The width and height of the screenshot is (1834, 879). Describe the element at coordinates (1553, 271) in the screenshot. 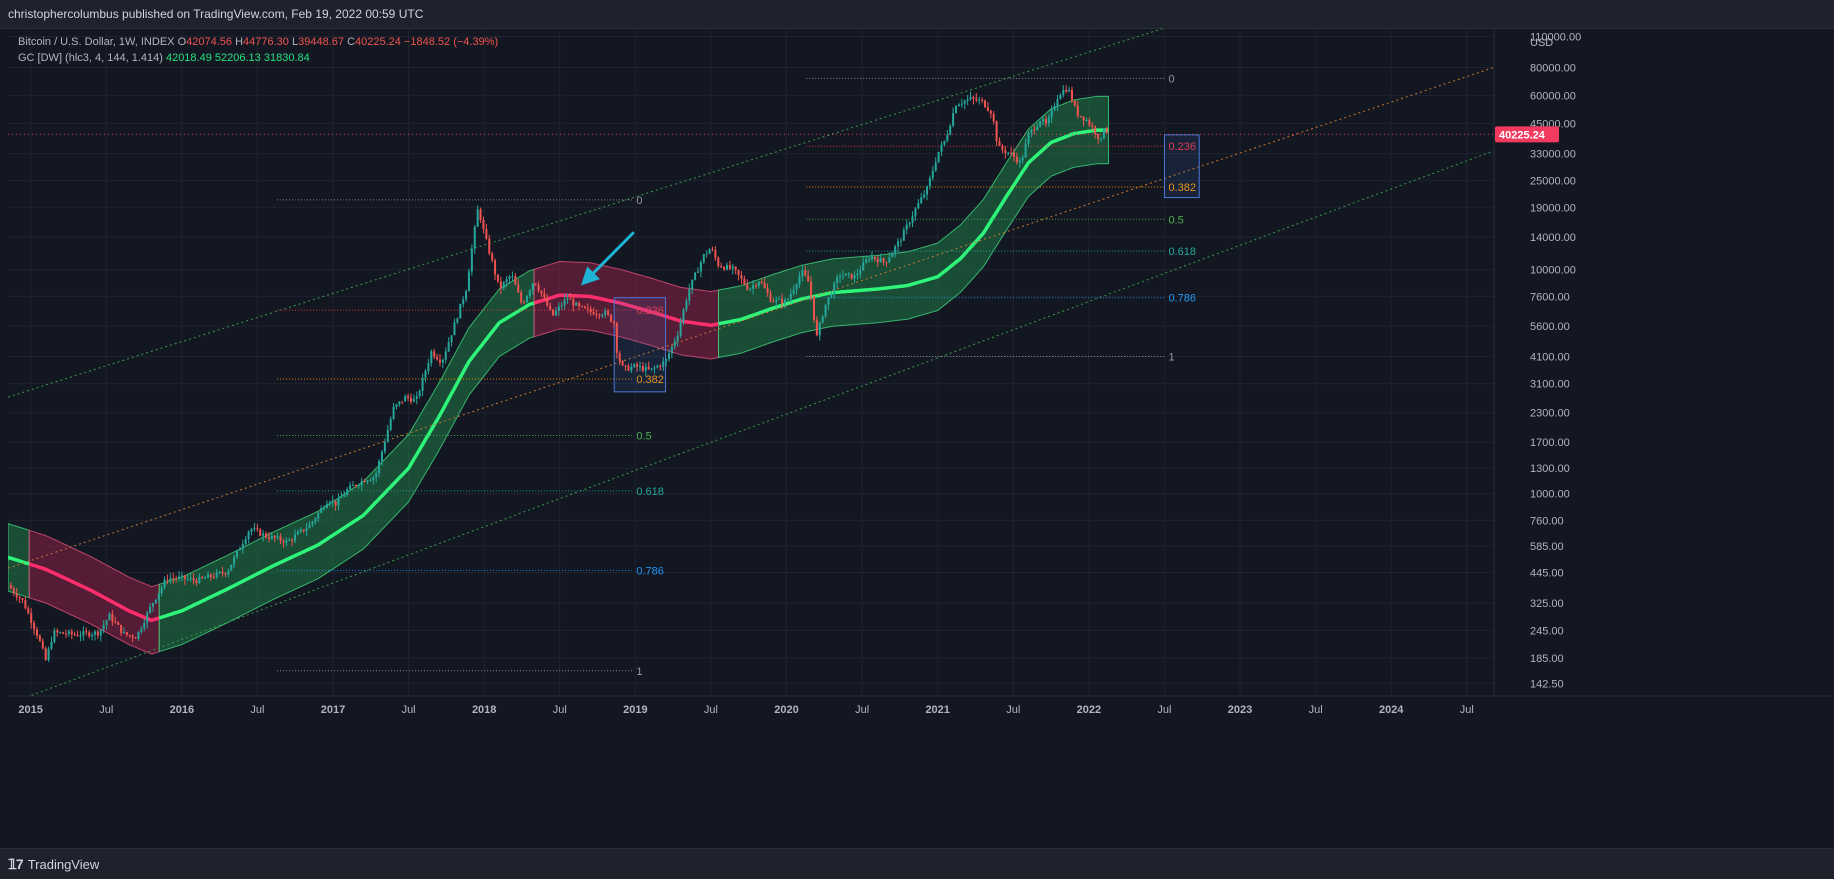

I see `price-tick-label: 10000.00` at that location.